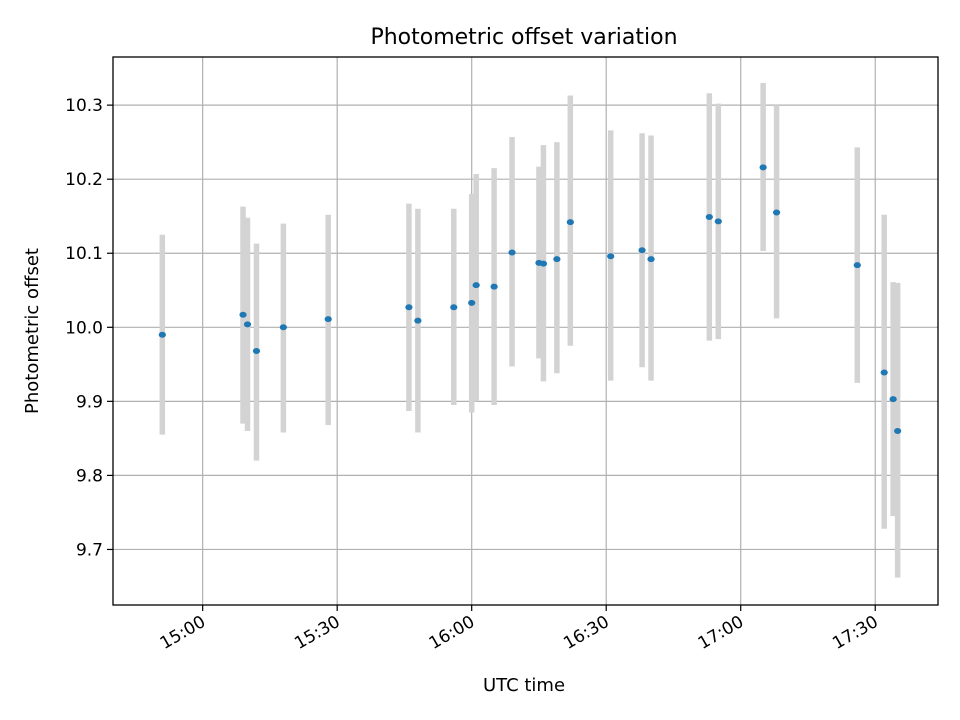  What do you see at coordinates (32, 331) in the screenshot?
I see `y-axis-label: Photometric offset` at bounding box center [32, 331].